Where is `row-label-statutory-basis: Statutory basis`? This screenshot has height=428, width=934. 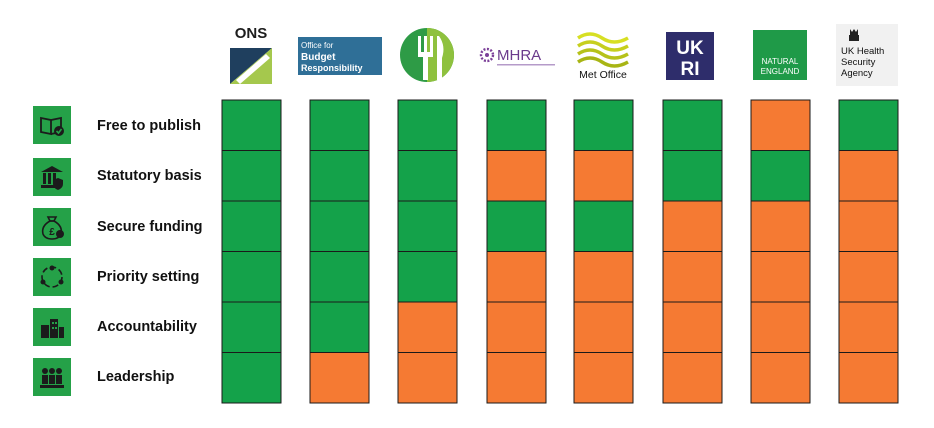 row-label-statutory-basis: Statutory basis is located at coordinates (149, 176).